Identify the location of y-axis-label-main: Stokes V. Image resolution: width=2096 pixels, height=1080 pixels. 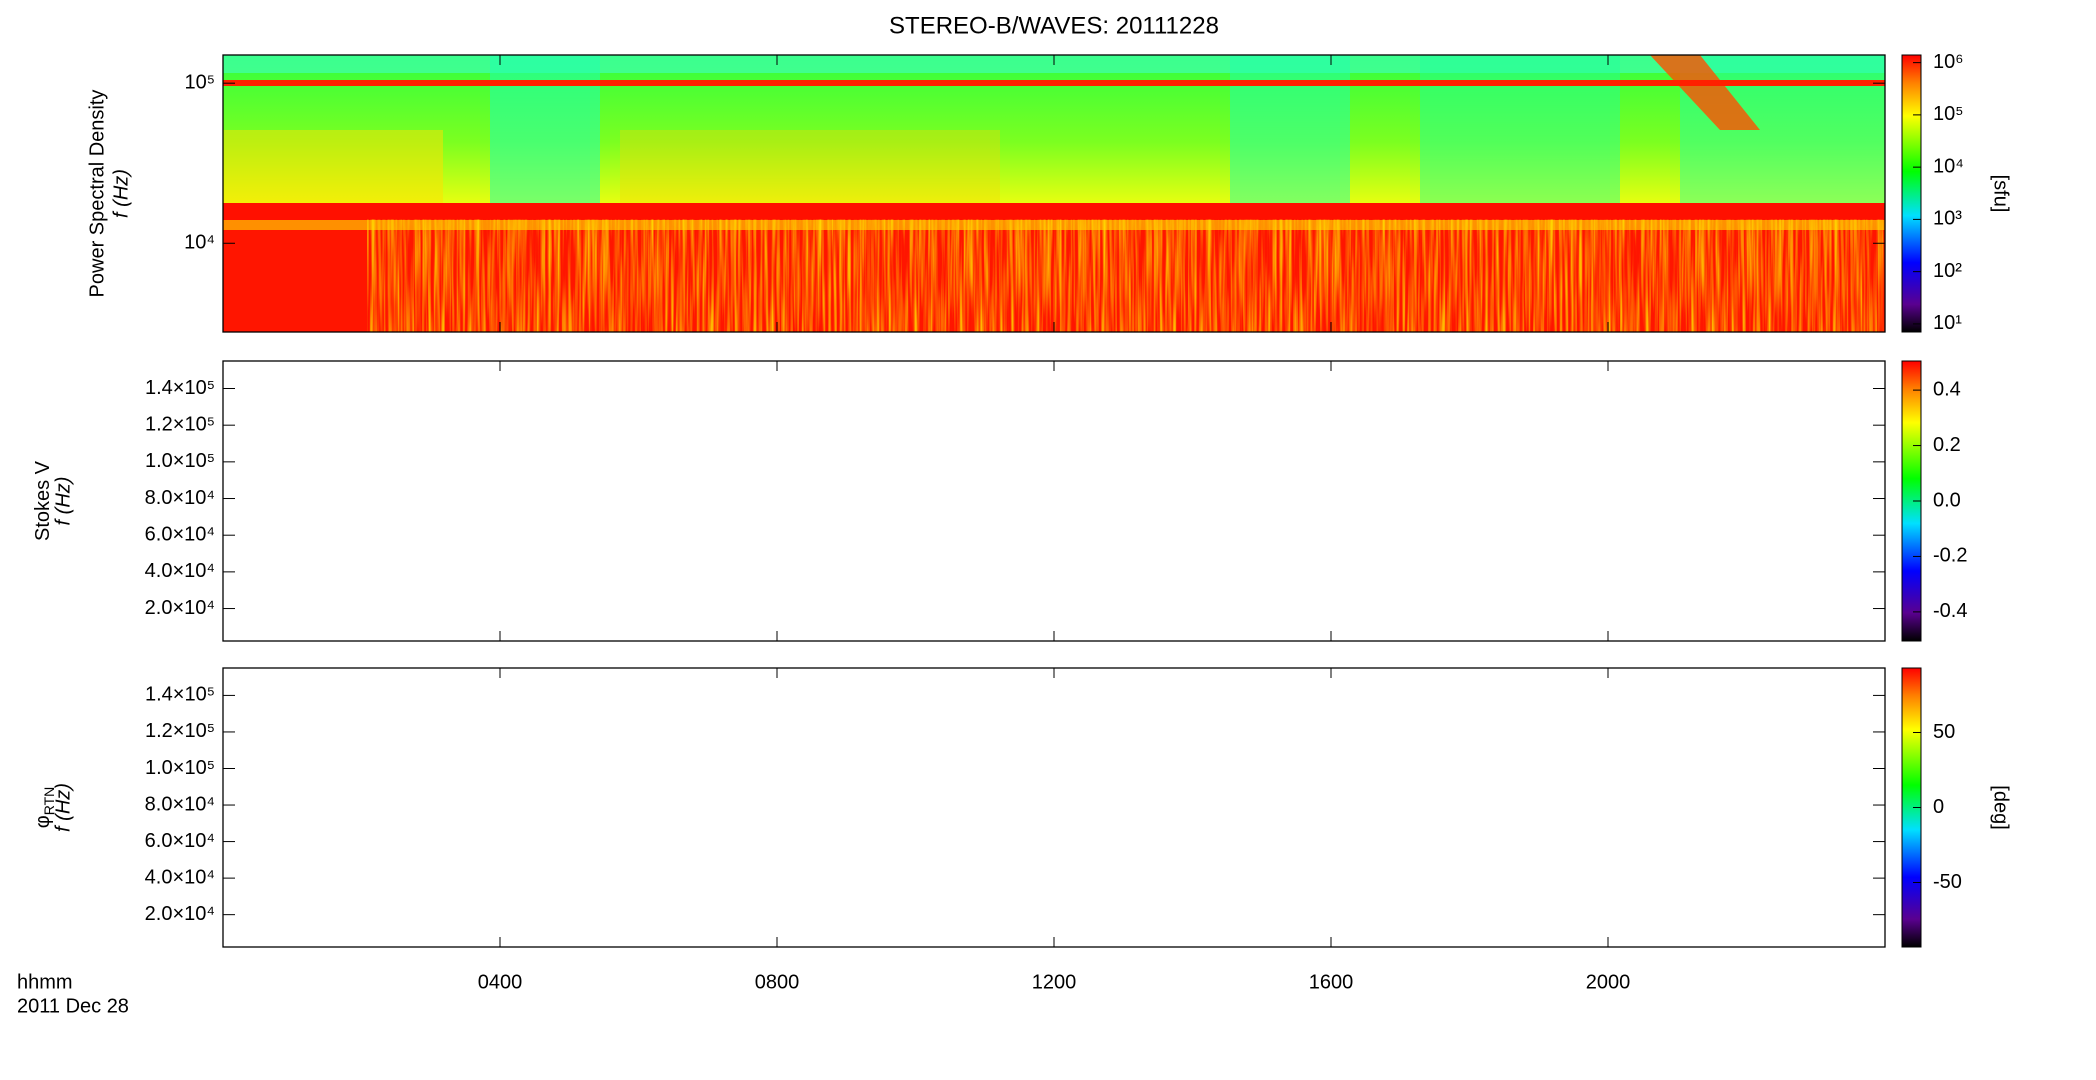
(43, 500).